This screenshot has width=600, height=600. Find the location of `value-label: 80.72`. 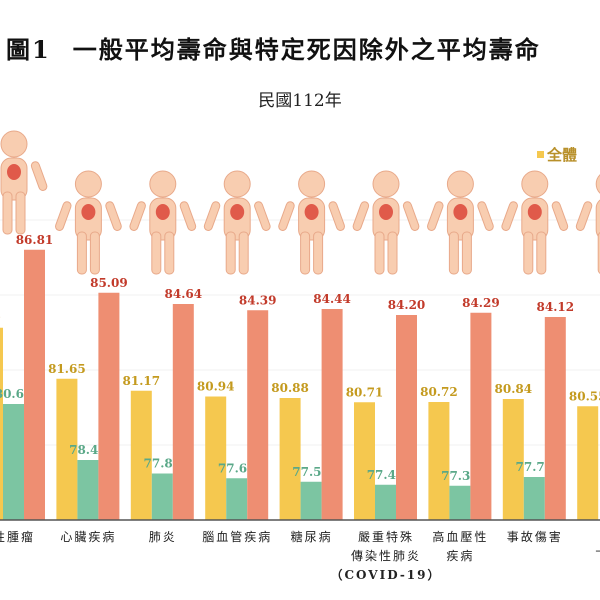

value-label: 80.72 is located at coordinates (439, 392).